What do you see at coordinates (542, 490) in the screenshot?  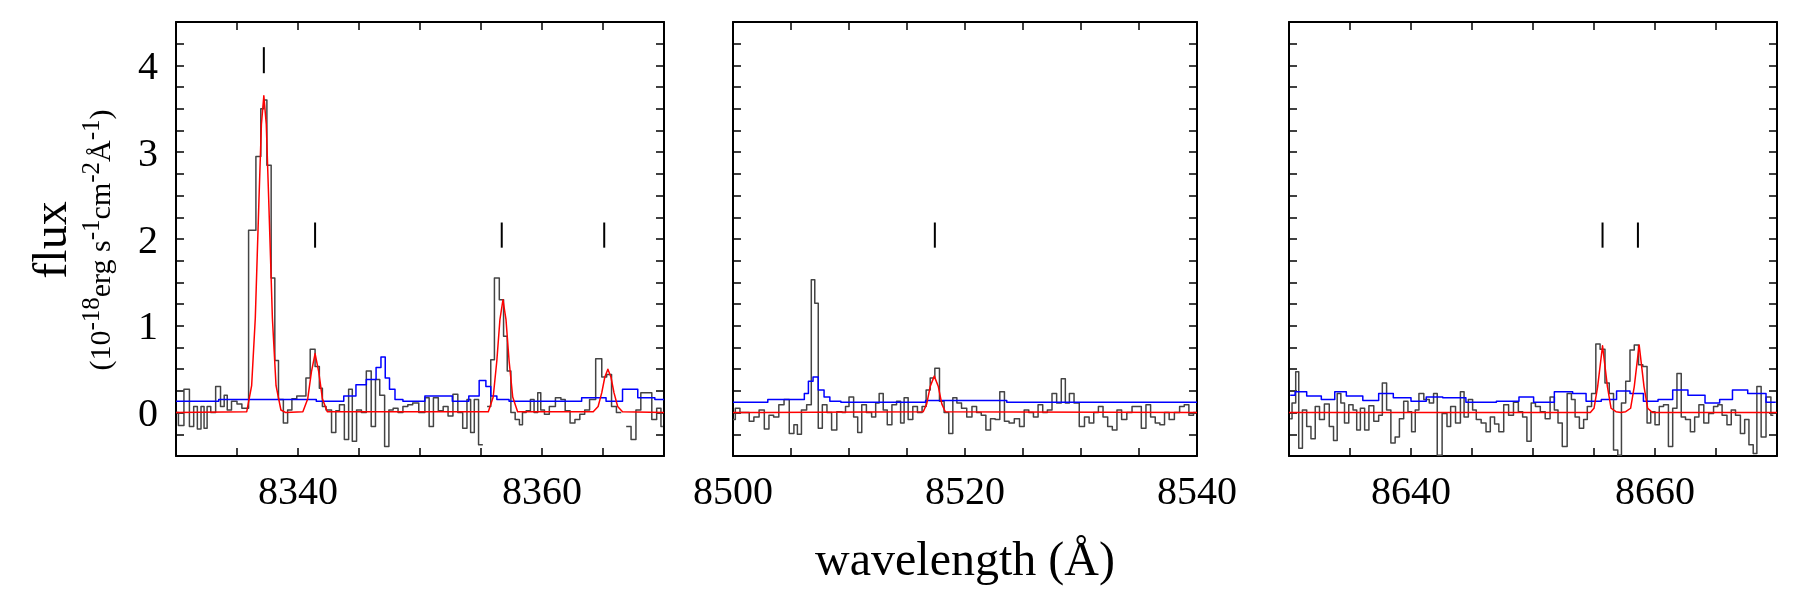 I see `x-tick-label: 8360` at bounding box center [542, 490].